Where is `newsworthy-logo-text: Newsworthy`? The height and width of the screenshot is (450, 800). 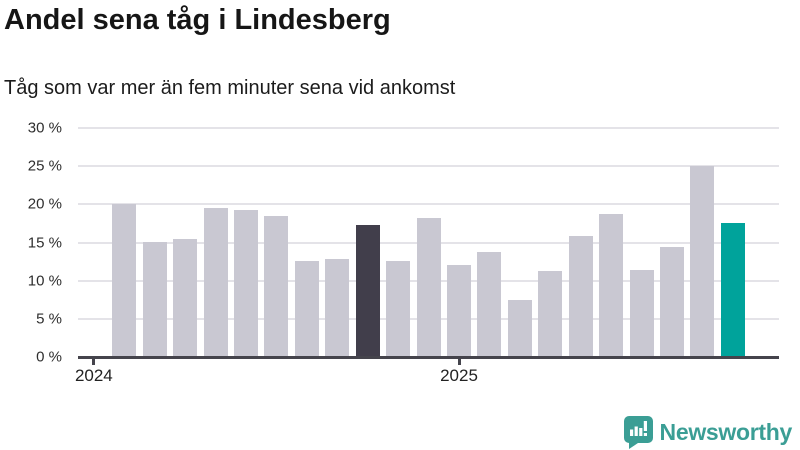
newsworthy-logo-text: Newsworthy is located at coordinates (726, 432).